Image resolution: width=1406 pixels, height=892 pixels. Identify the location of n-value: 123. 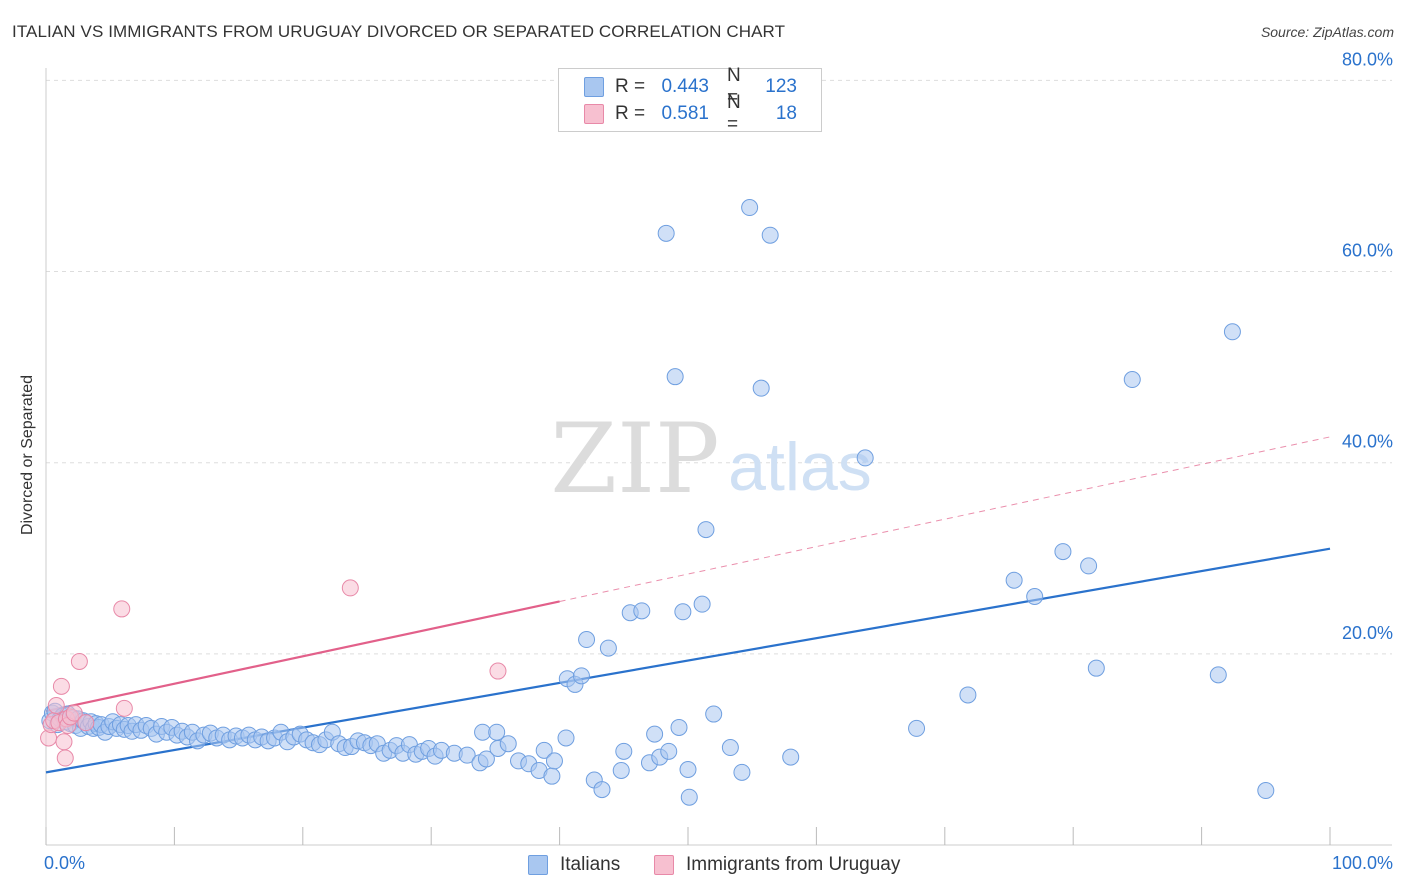
(781, 86).